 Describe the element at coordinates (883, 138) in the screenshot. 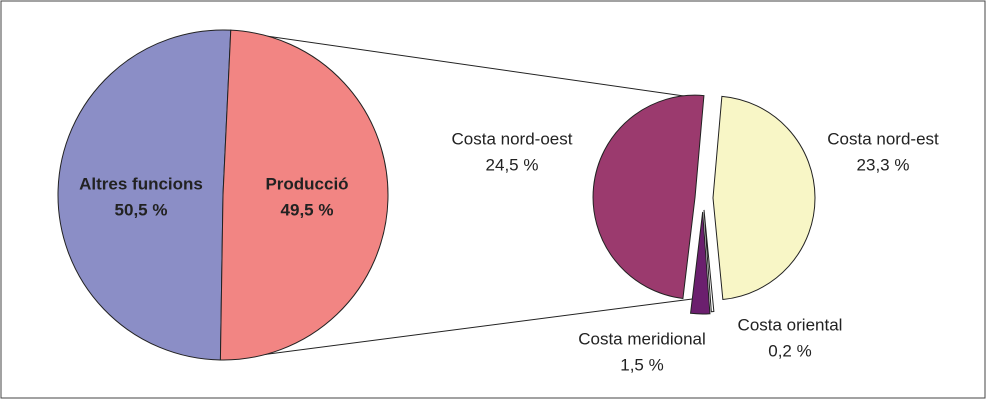

I see `slice-label: Costa nord-est` at that location.